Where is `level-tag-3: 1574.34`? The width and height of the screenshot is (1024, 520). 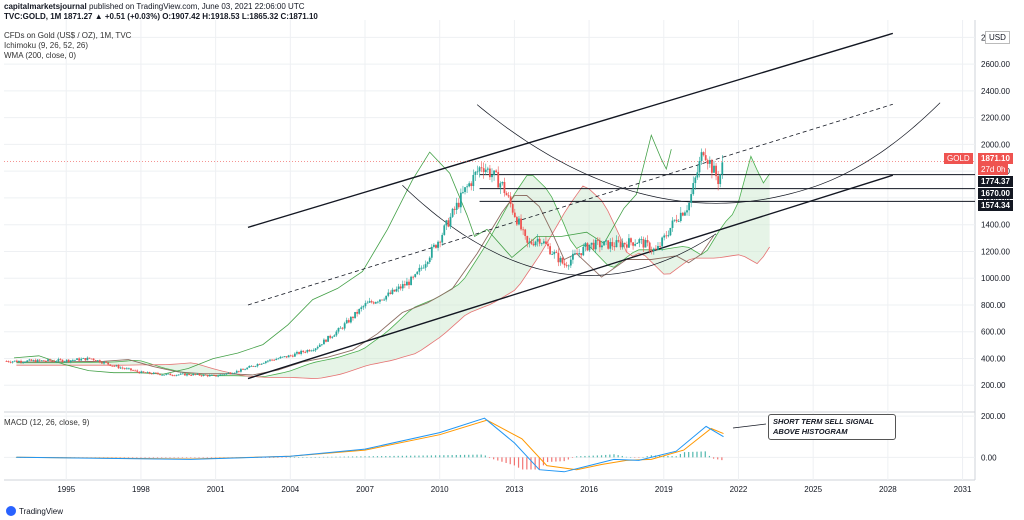
level-tag-3: 1574.34 is located at coordinates (995, 205).